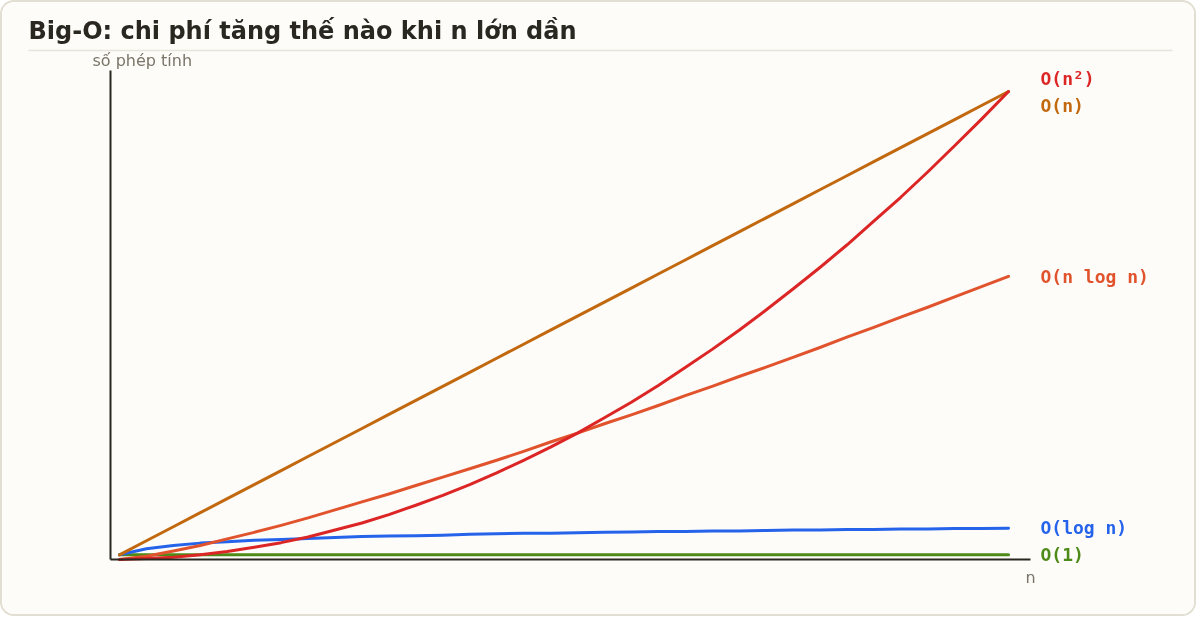 The height and width of the screenshot is (620, 1200). Describe the element at coordinates (1062, 105) in the screenshot. I see `series-label: O(n)` at that location.